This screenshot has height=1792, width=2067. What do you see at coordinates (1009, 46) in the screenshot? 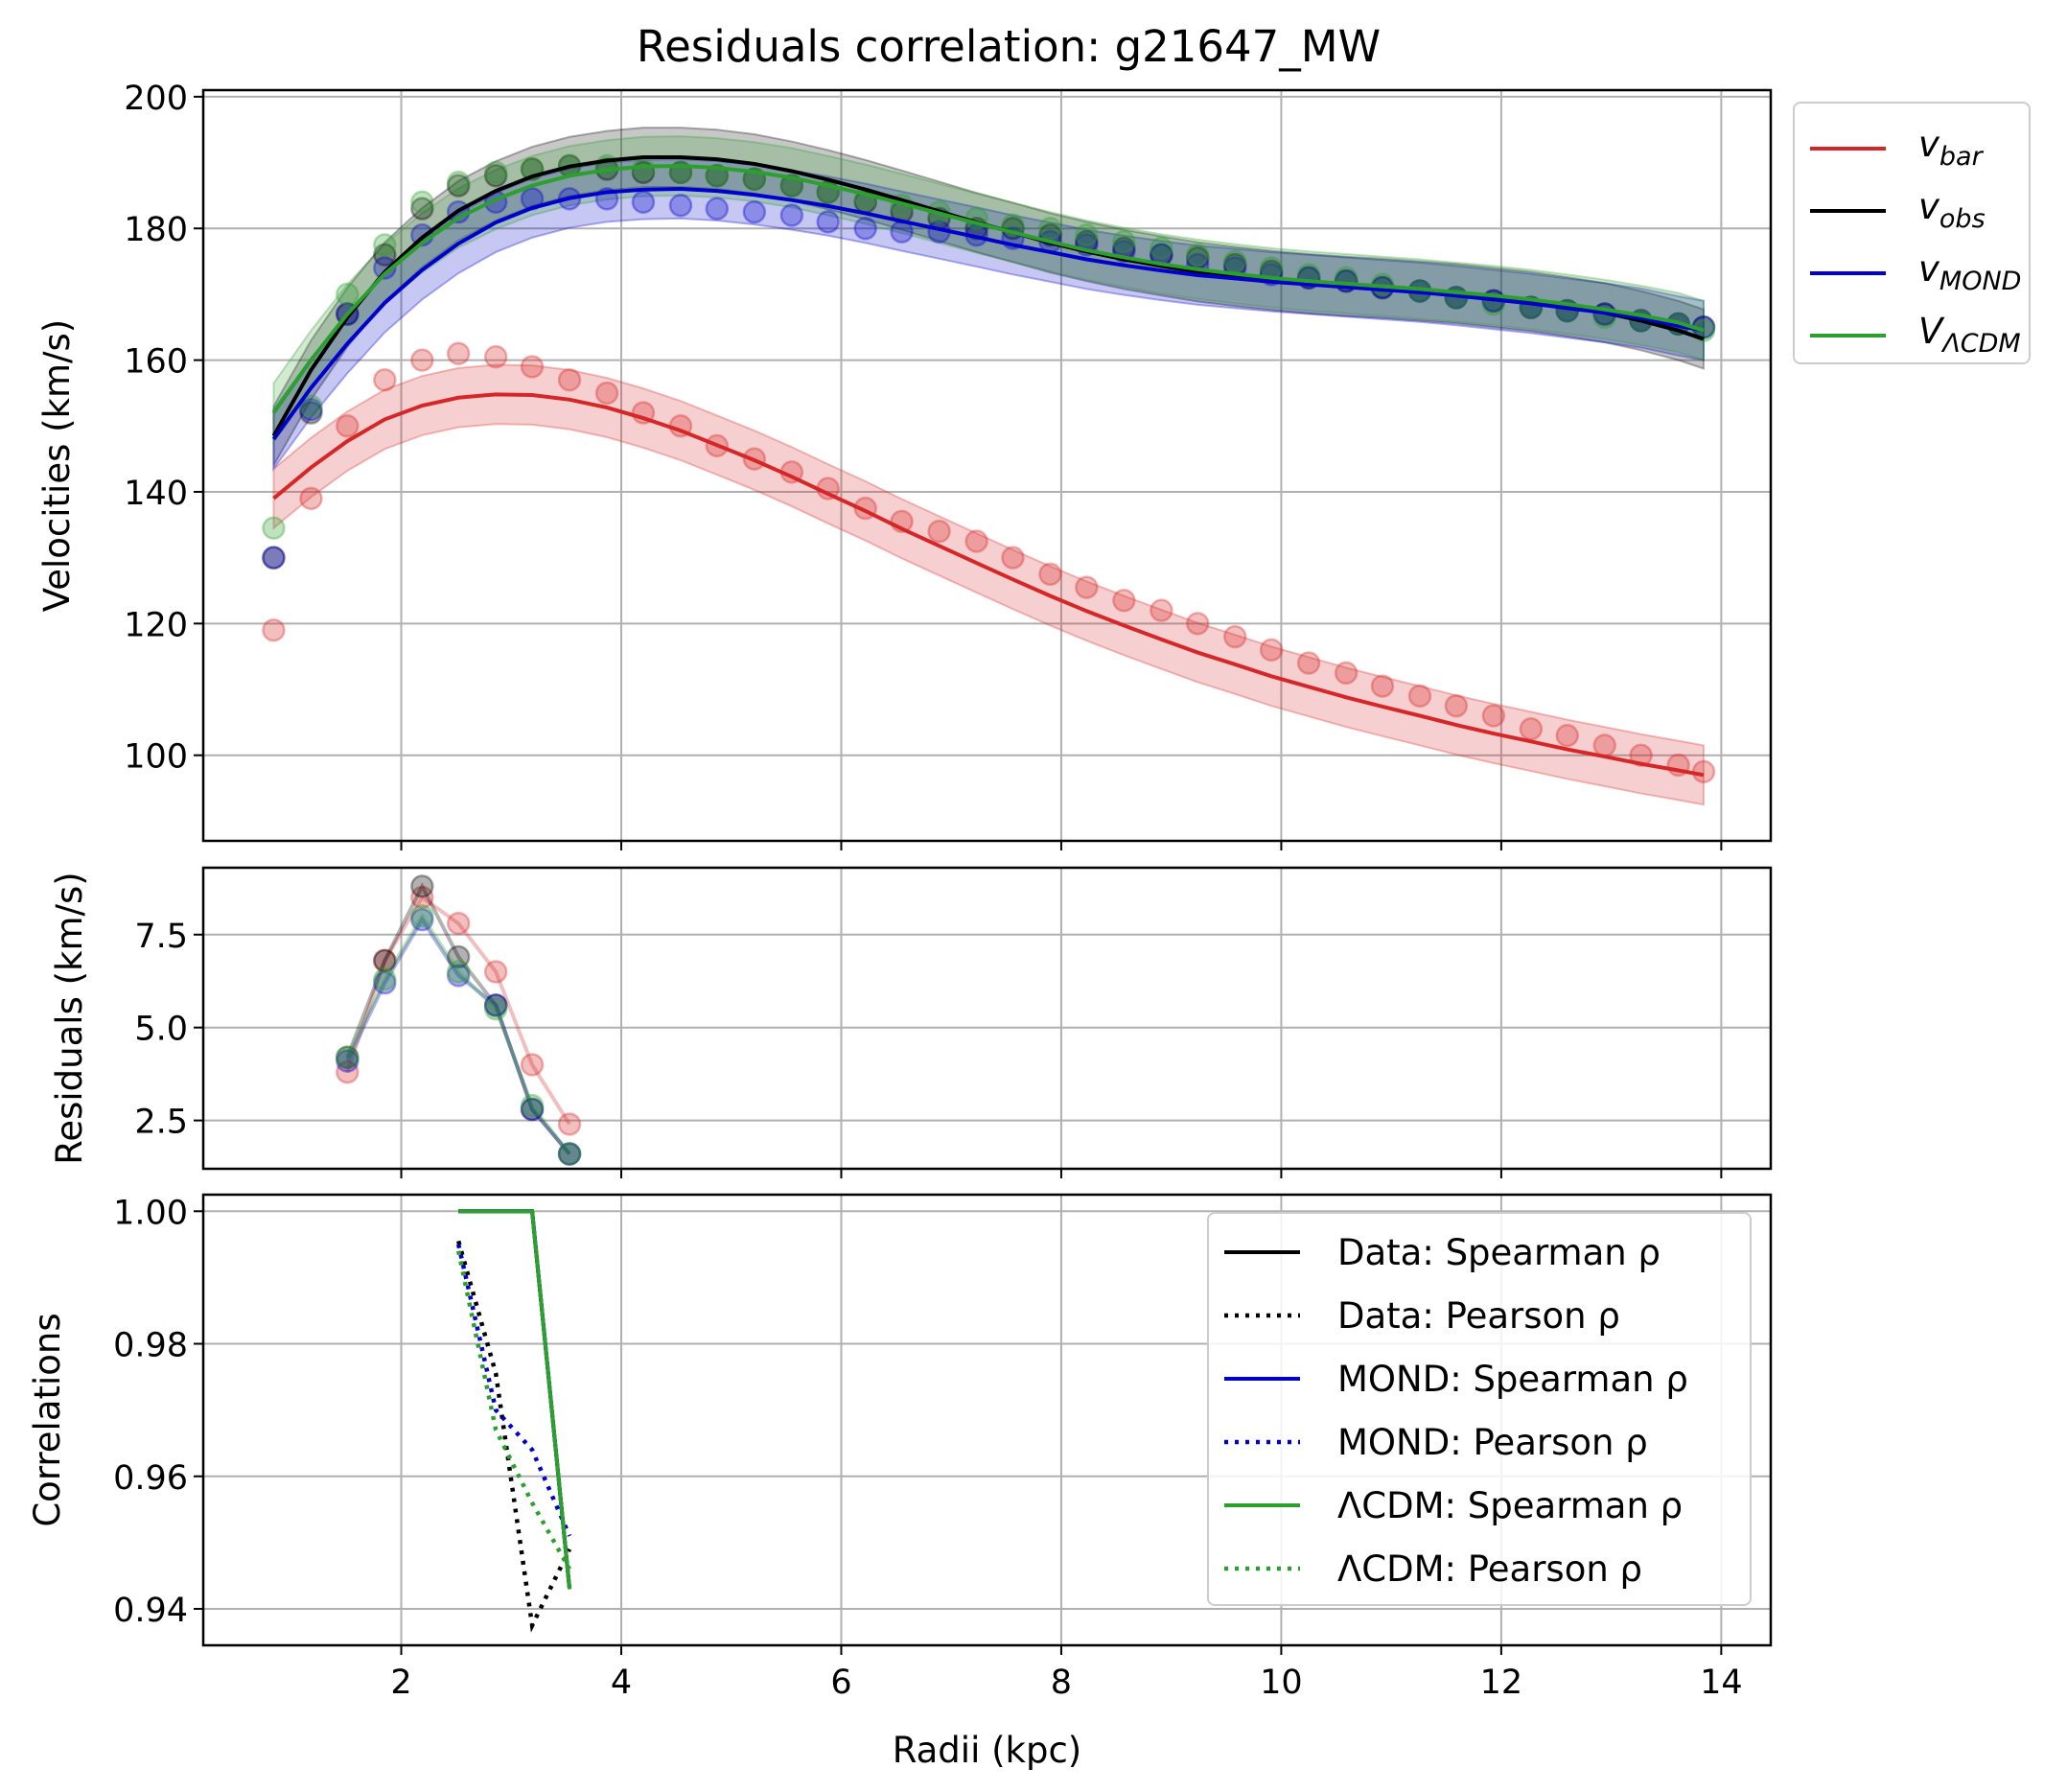
I see `chart-title: Residuals correlation: g21647_MW` at bounding box center [1009, 46].